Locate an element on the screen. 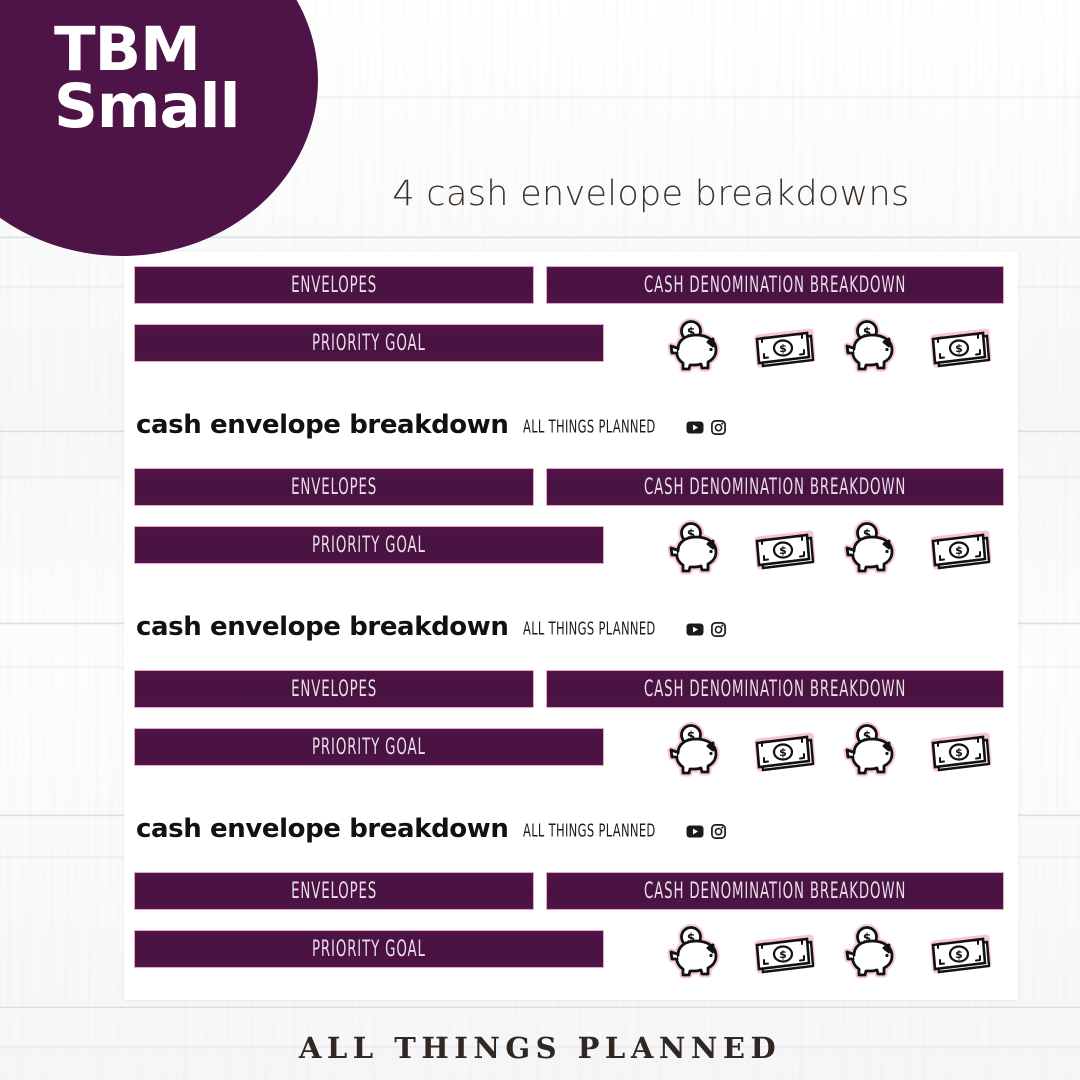 This screenshot has width=1080, height=1080. page-title: 4 cash envelope breakdowns is located at coordinates (651, 194).